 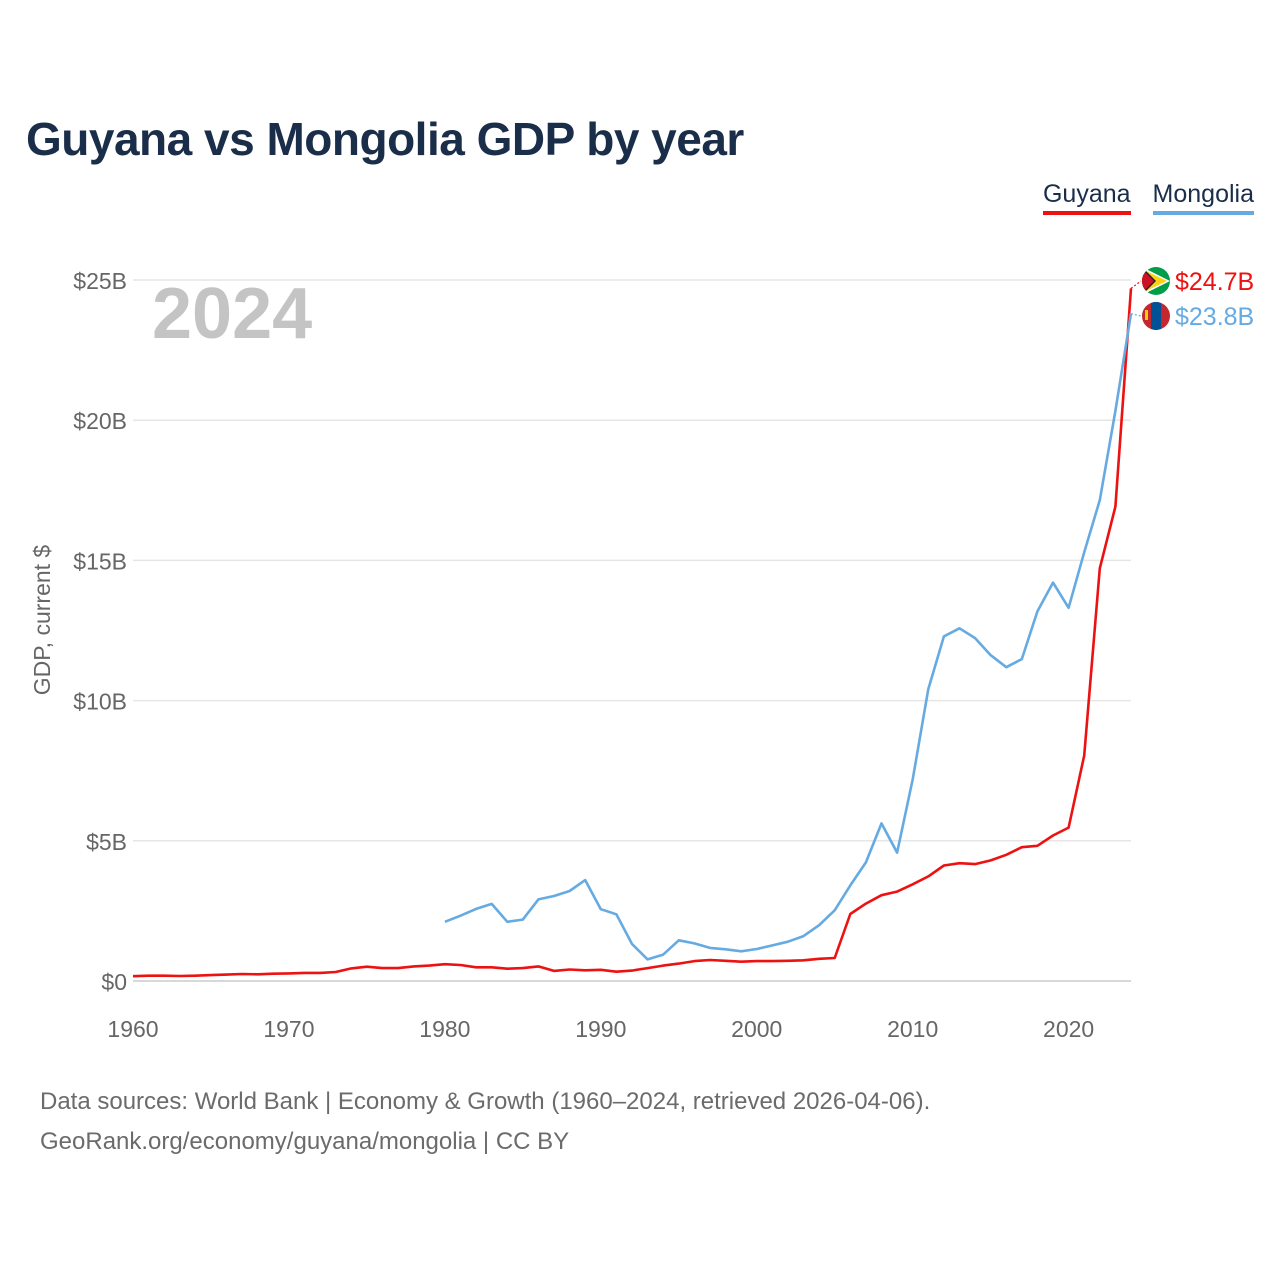 I want to click on legend-item-mongolia: Mongolia, so click(x=1203, y=197).